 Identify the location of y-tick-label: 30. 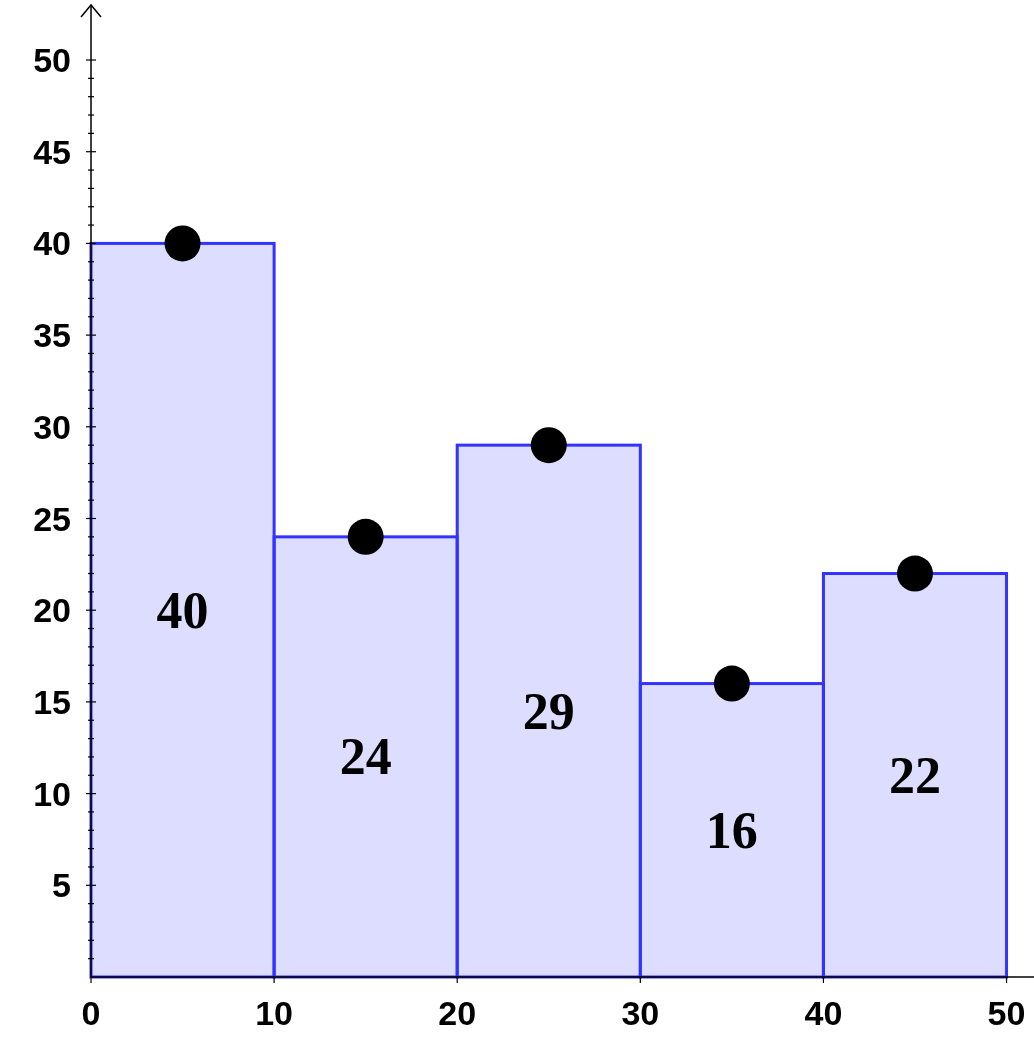
(52, 426).